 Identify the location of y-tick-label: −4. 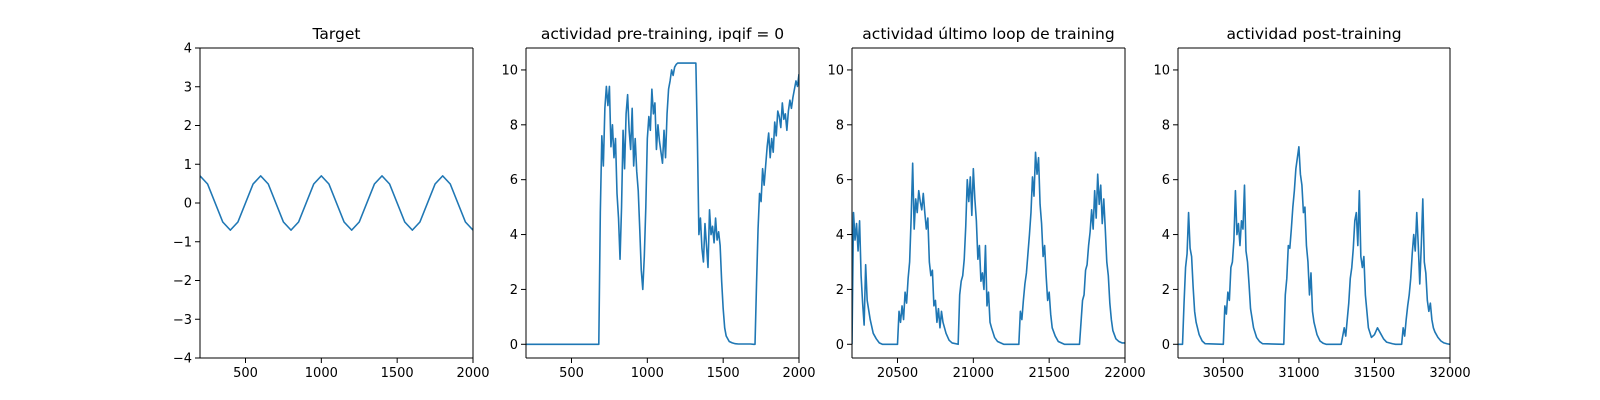
(182, 359).